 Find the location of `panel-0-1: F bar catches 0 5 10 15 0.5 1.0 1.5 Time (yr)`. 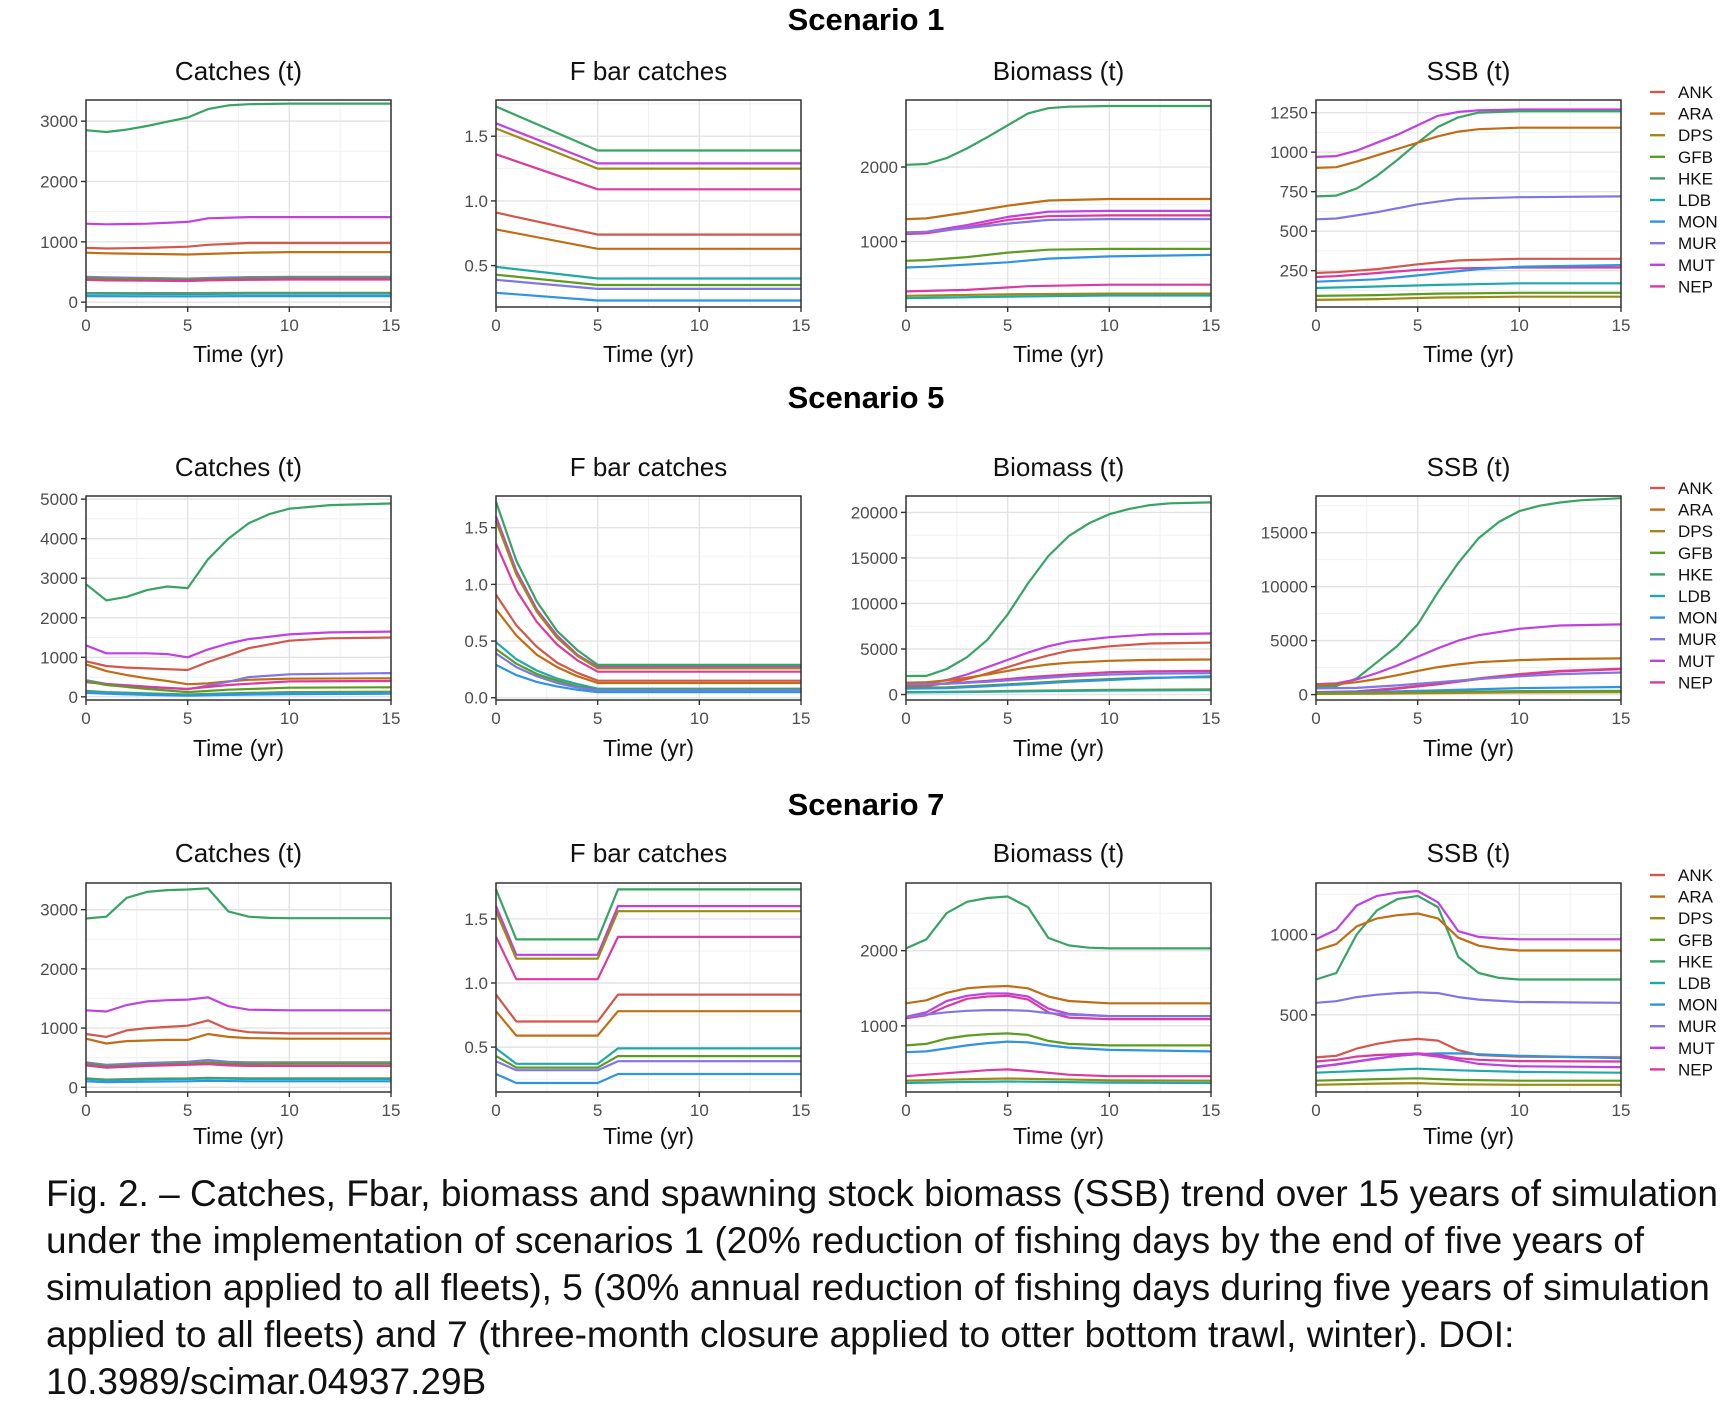

panel-0-1: F bar catches 0 5 10 15 0.5 1.0 1.5 Time (yr) is located at coordinates (637, 211).